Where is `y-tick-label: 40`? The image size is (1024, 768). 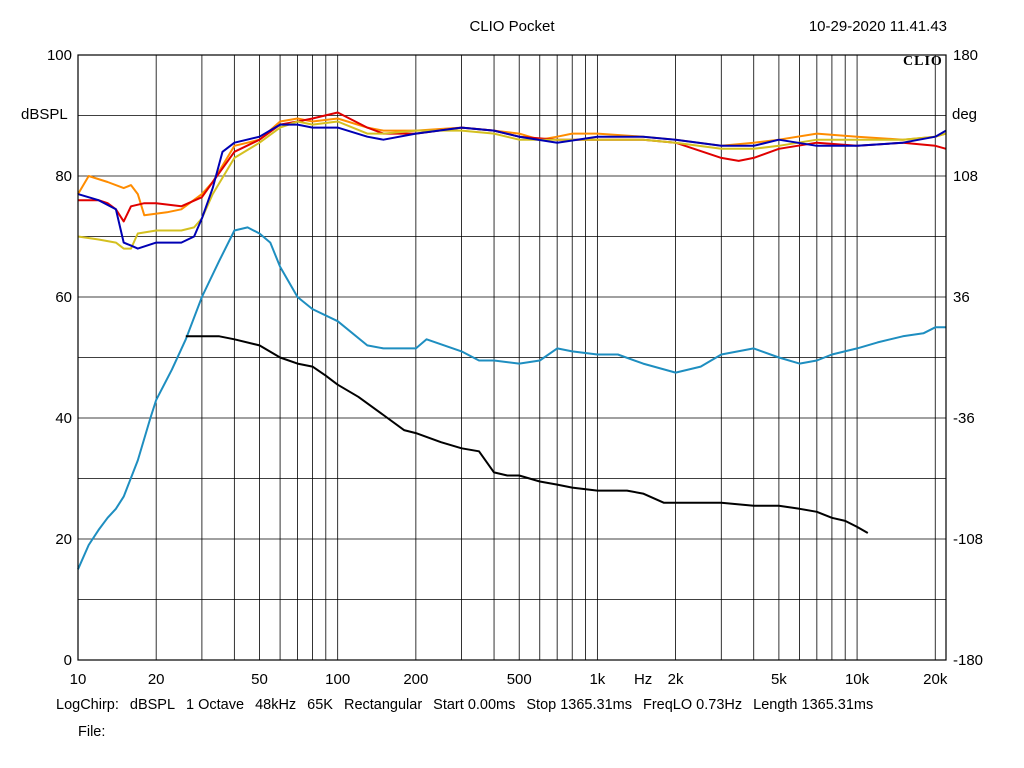
y-tick-label: 40 is located at coordinates (63, 418).